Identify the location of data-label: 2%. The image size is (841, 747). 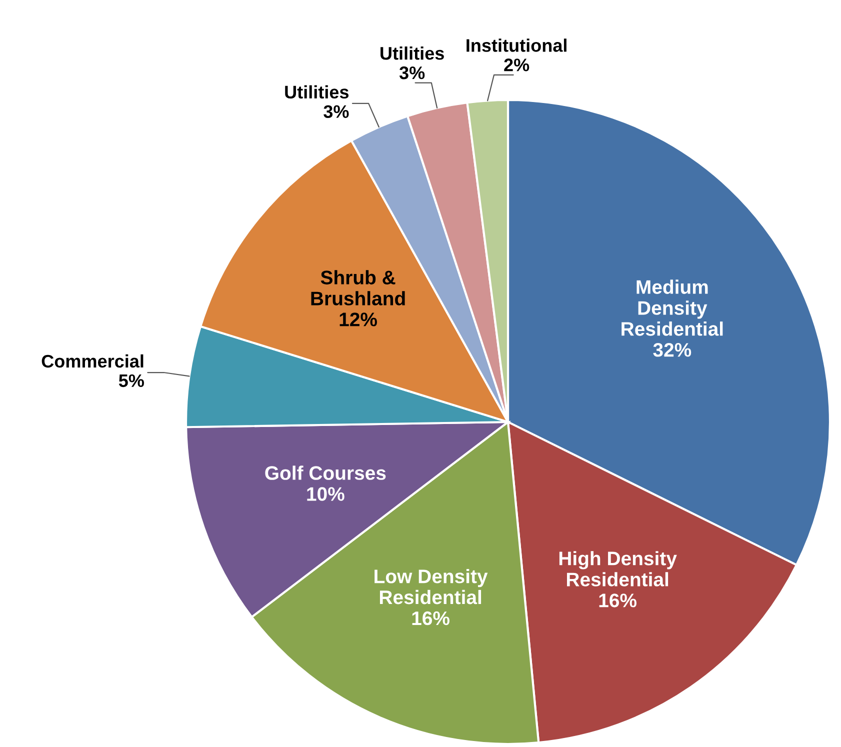
(517, 65).